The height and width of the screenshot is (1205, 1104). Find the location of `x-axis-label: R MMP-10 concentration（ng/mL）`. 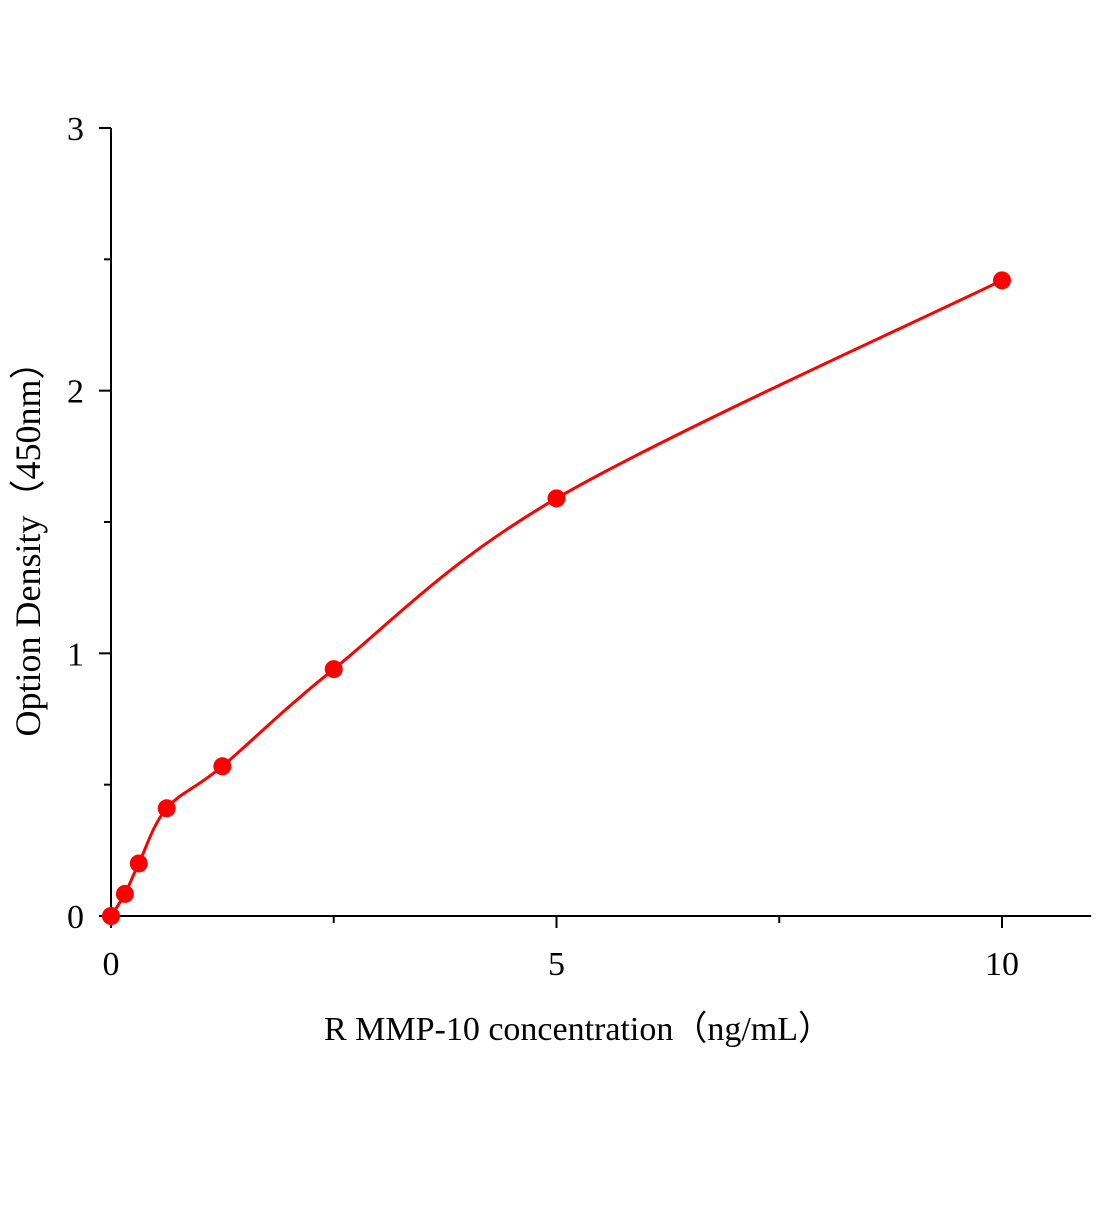

x-axis-label: R MMP-10 concentration（ng/mL） is located at coordinates (578, 1029).